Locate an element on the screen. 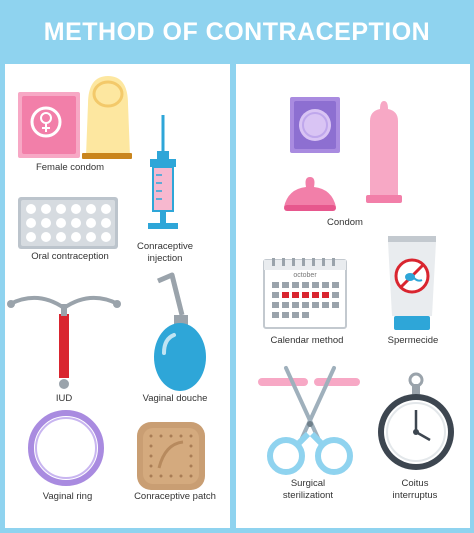 This screenshot has height=533, width=474. condom-label: Condom is located at coordinates (345, 222).